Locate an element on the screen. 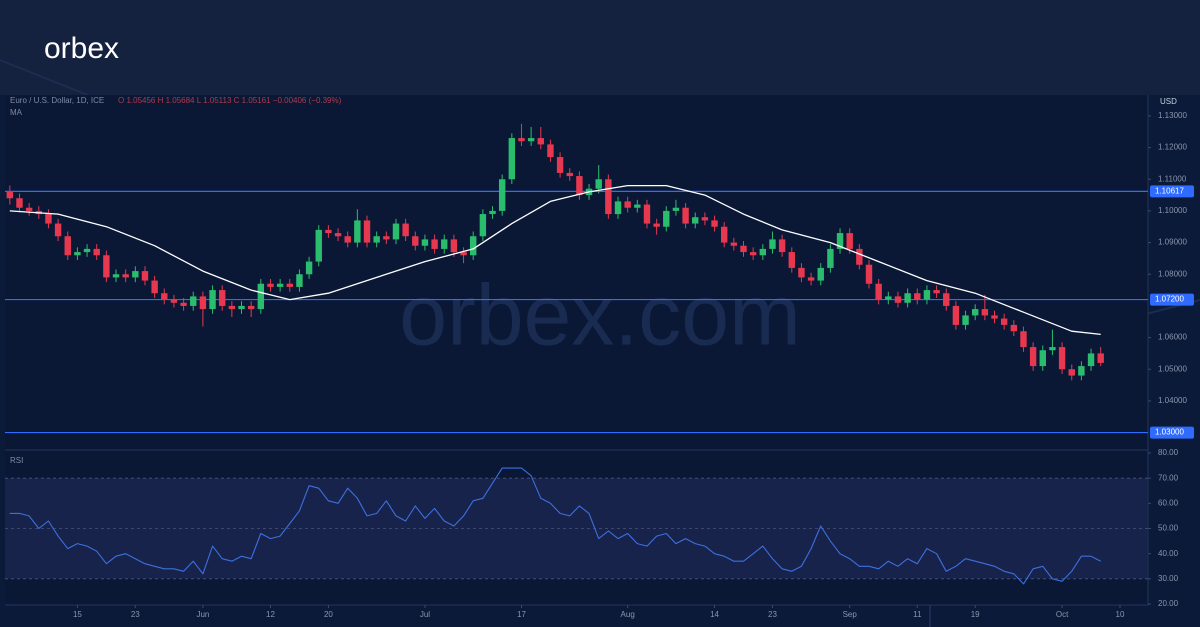  y-tick-label: 1.12000 is located at coordinates (1172, 147).